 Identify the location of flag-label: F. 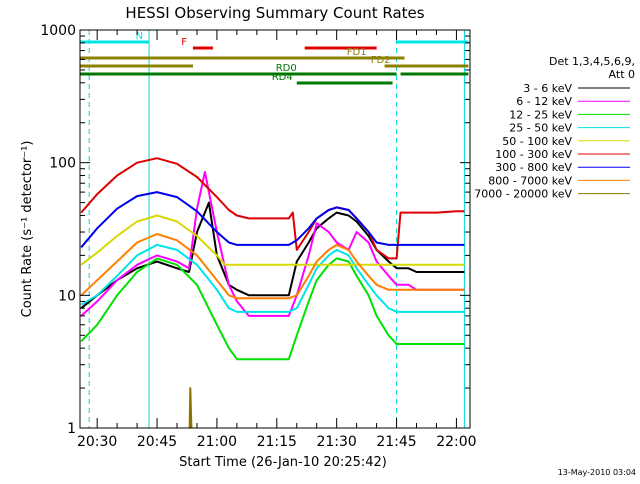
(184, 42).